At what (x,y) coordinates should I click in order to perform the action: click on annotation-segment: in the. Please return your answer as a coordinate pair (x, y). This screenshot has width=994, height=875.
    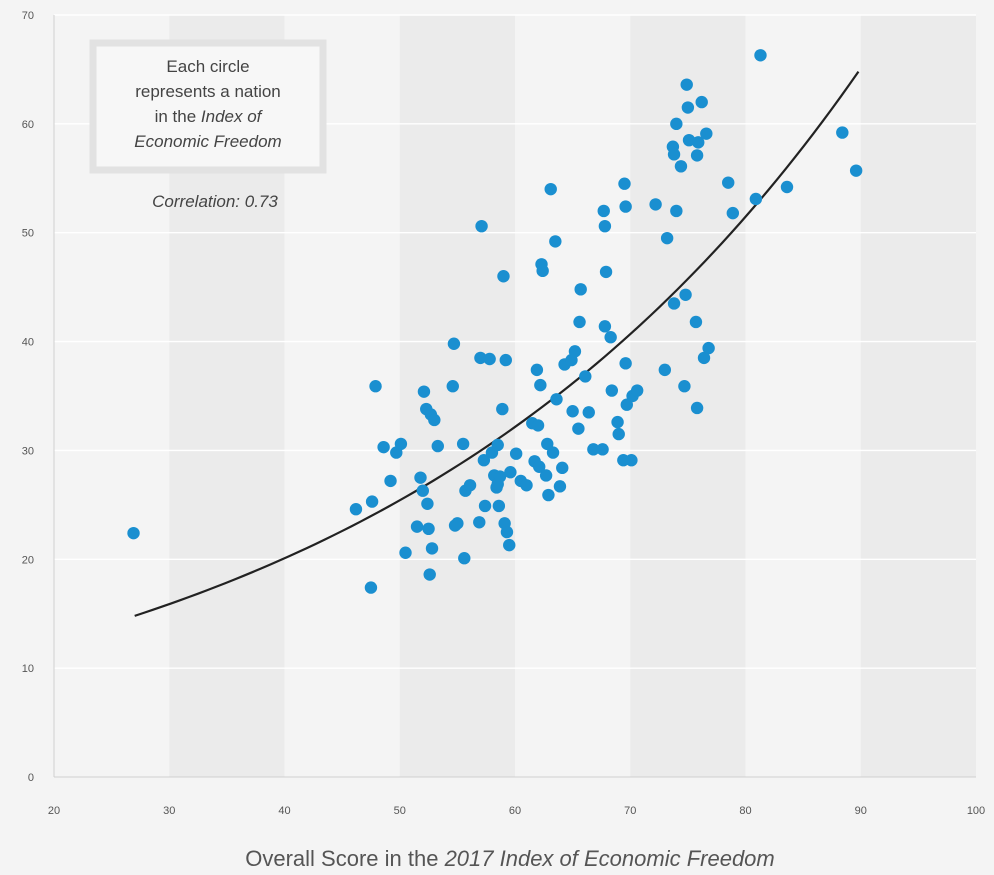
    Looking at the image, I should click on (178, 116).